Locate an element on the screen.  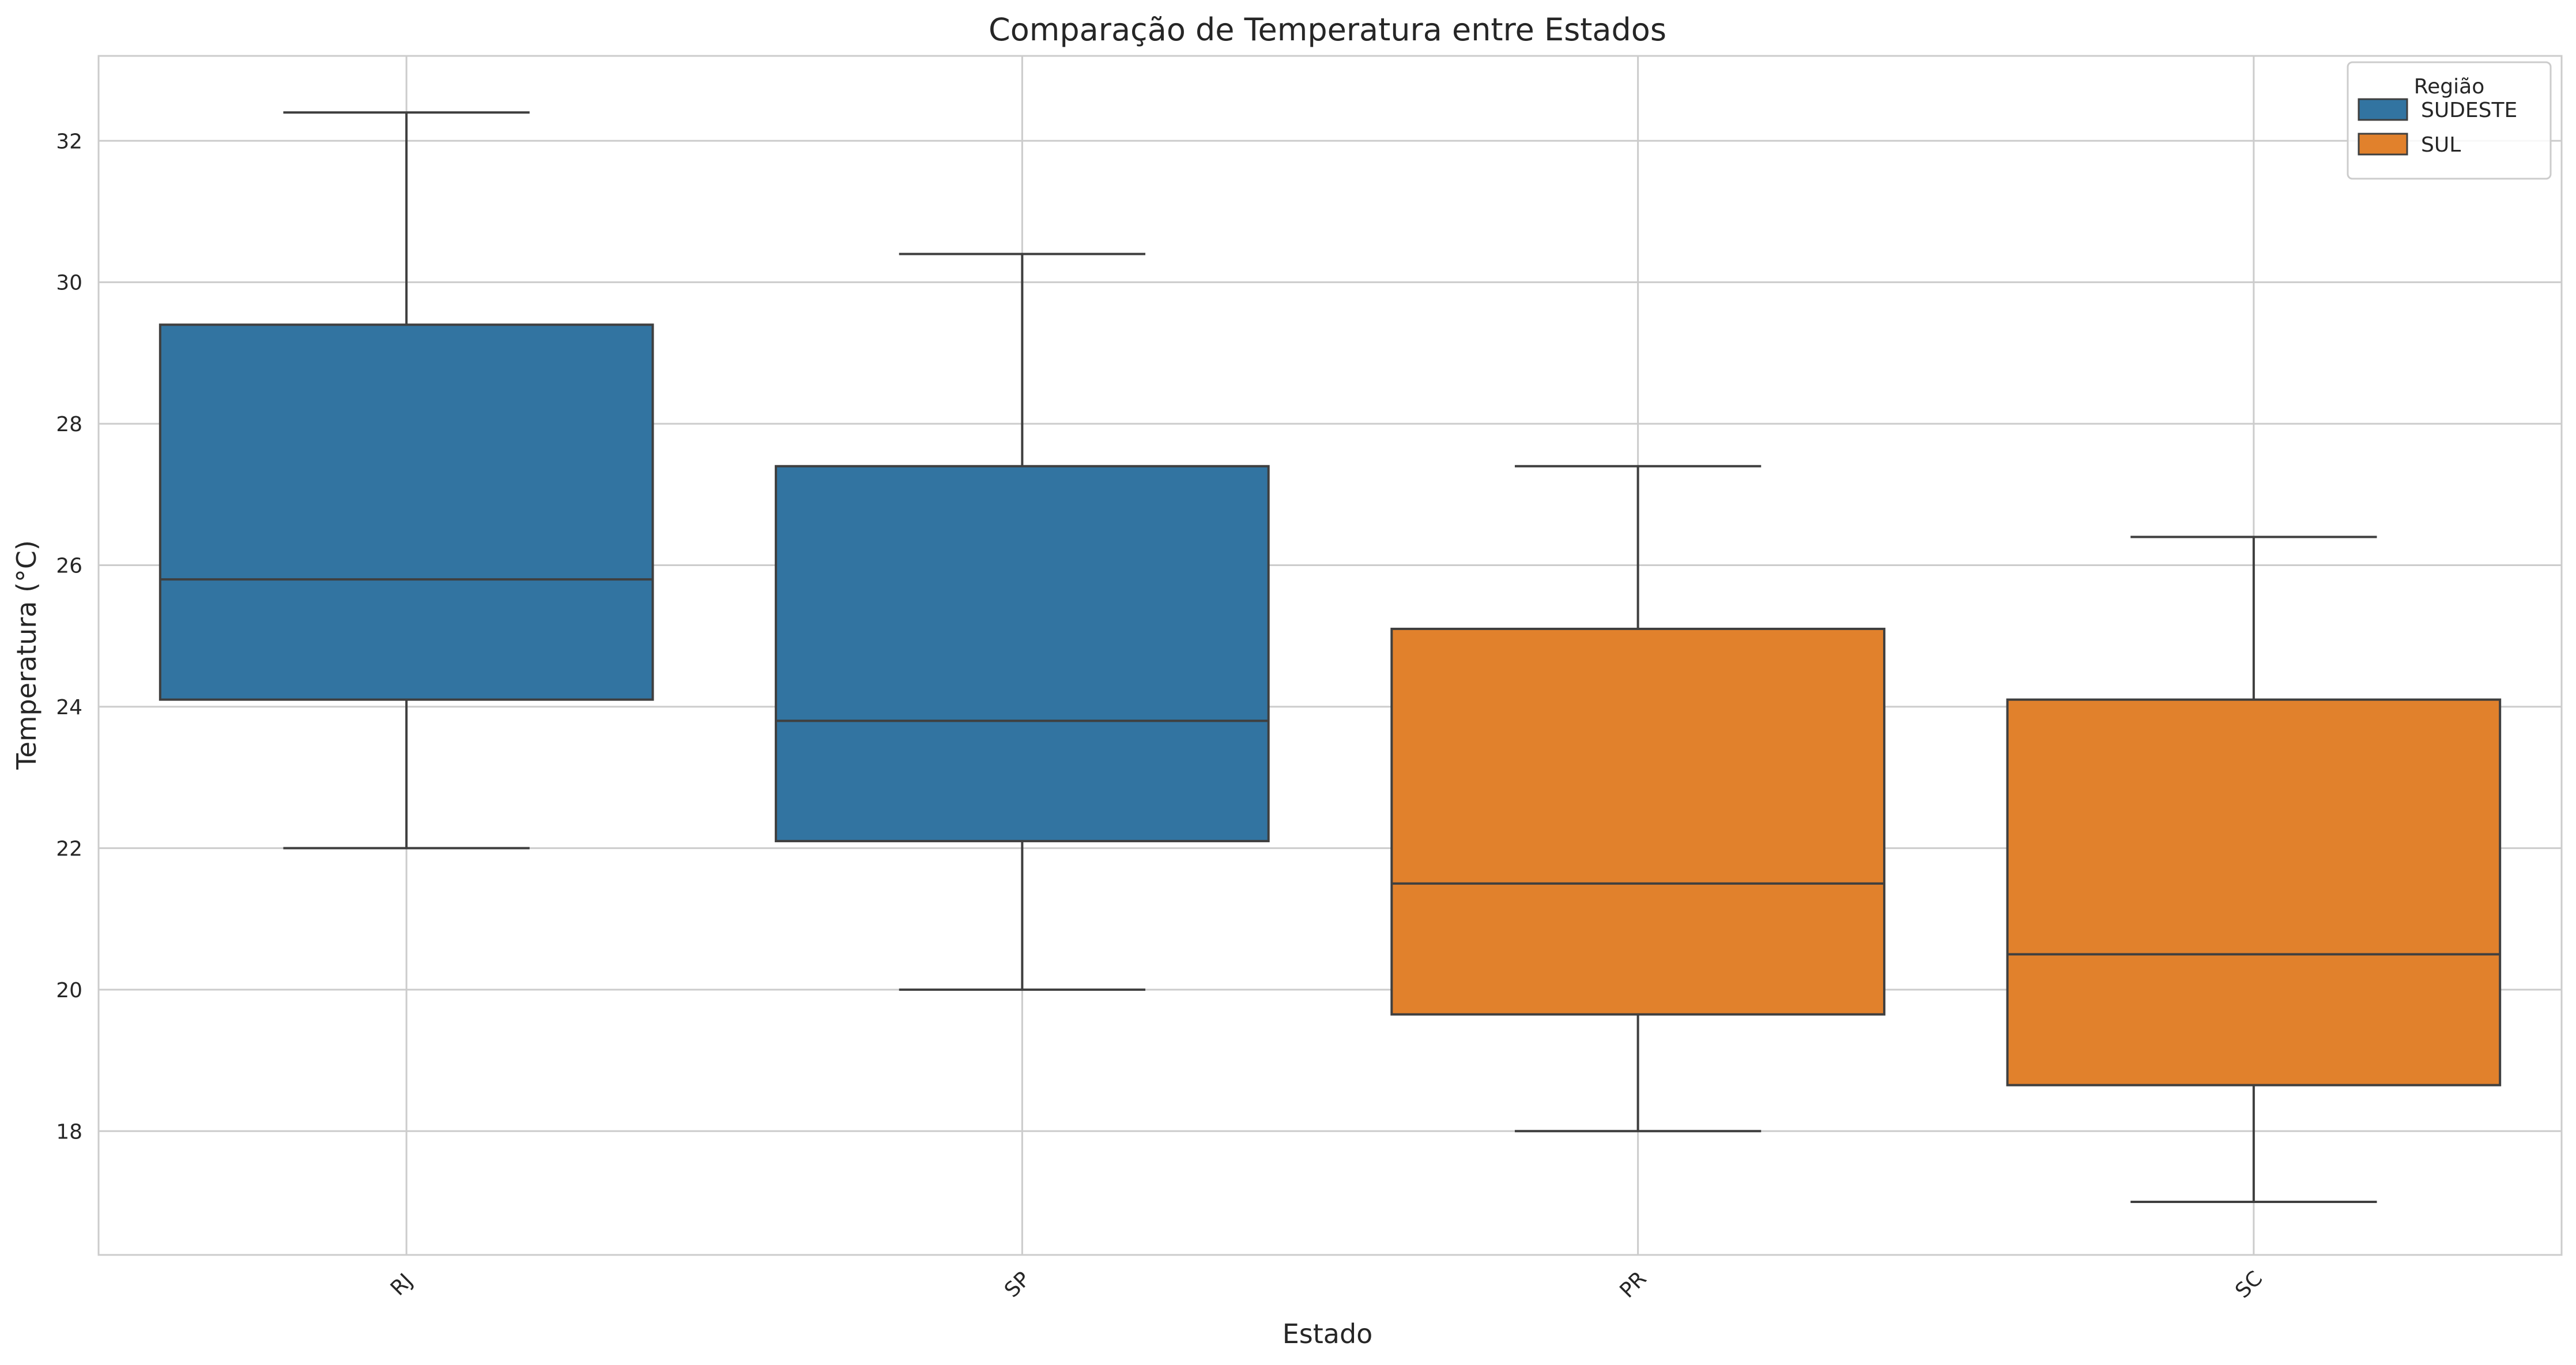
legend-item-sudeste: SUDESTE is located at coordinates (2437, 110).